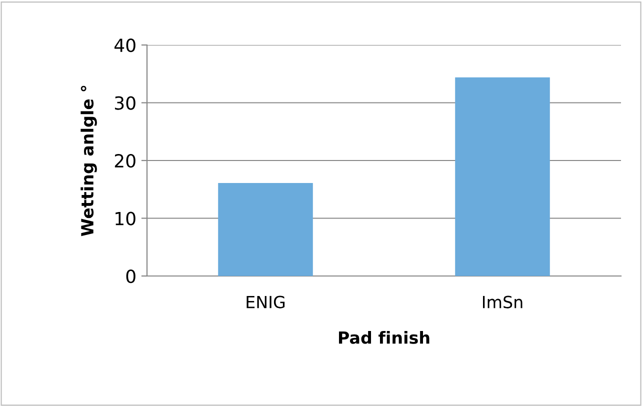 The width and height of the screenshot is (644, 406). Describe the element at coordinates (125, 45) in the screenshot. I see `y-tick-label: 40` at that location.